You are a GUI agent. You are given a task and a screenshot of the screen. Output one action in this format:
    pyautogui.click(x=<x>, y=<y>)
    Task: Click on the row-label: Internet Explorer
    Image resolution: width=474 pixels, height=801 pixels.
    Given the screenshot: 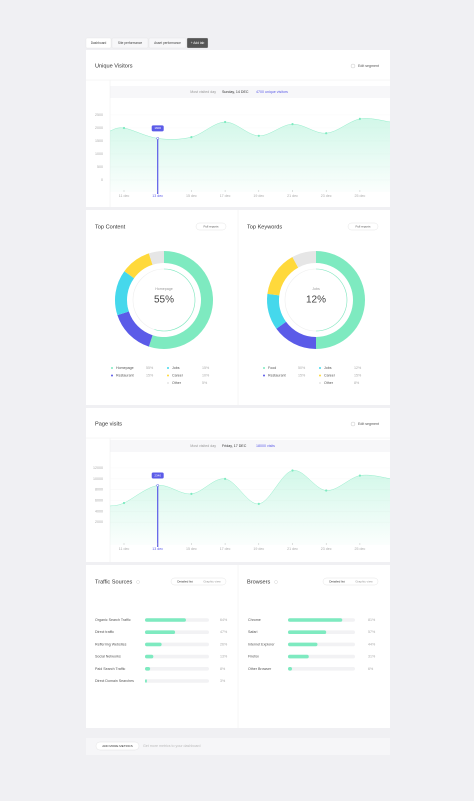 What is the action you would take?
    pyautogui.click(x=261, y=644)
    